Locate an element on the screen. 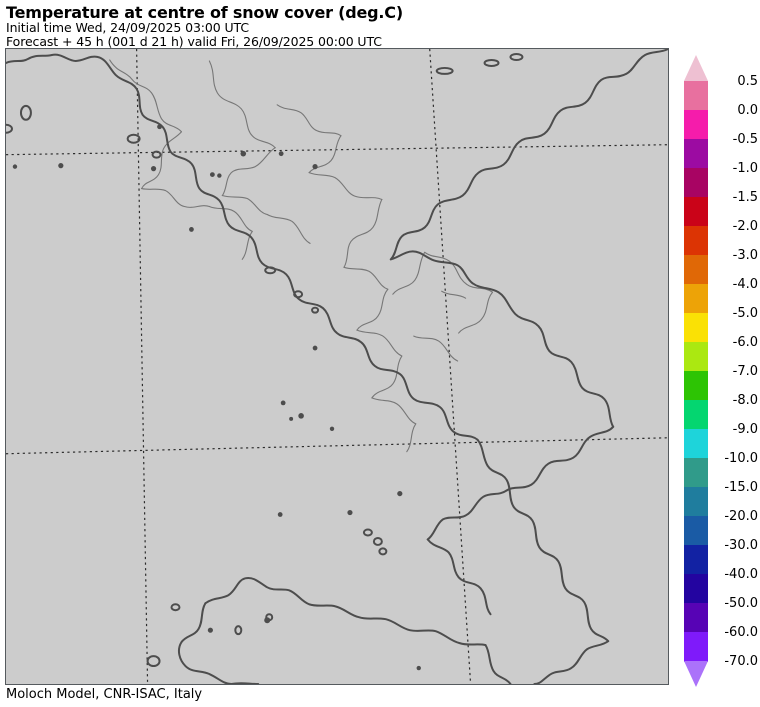  colorbar-under-arrow is located at coordinates (696, 674).